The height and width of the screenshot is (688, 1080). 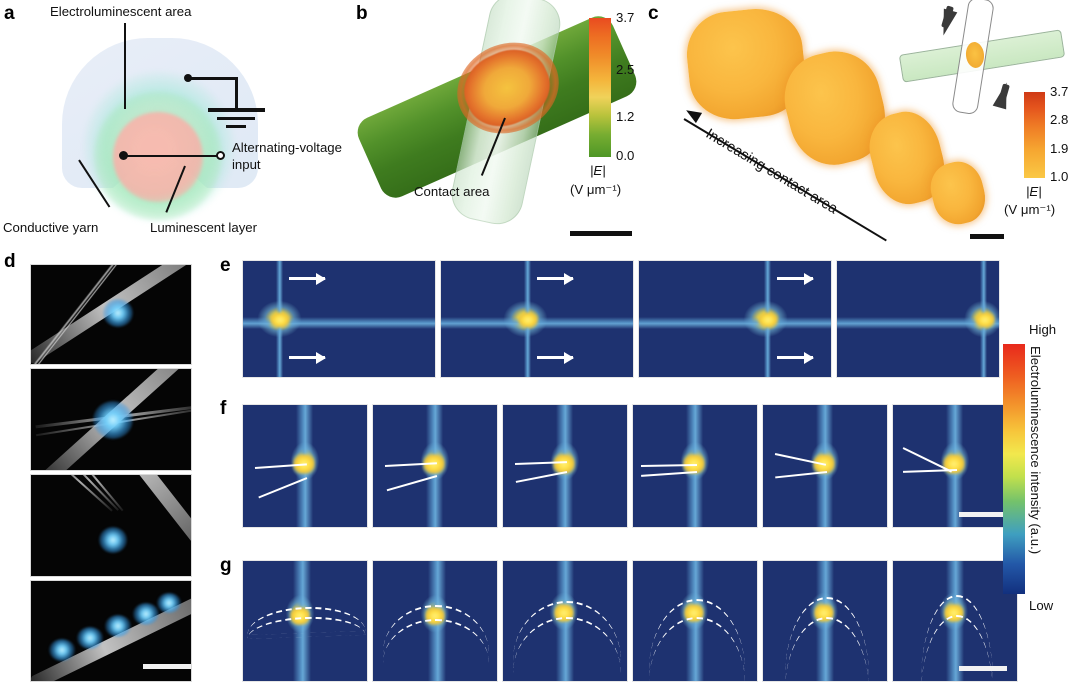 What do you see at coordinates (223, 408) in the screenshot?
I see `panel-letter-f: f` at bounding box center [223, 408].